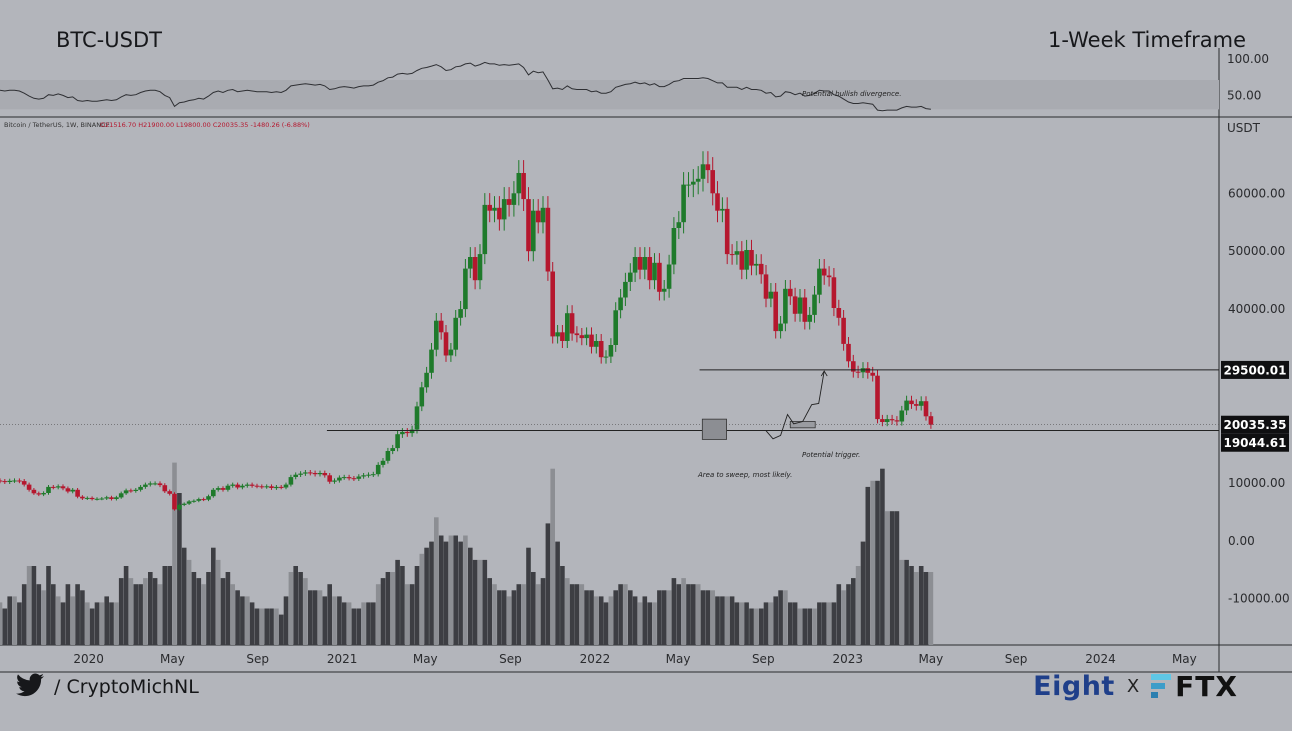 This screenshot has width=1292, height=731. I want to click on ftx-wordmark: FTX, so click(1206, 686).